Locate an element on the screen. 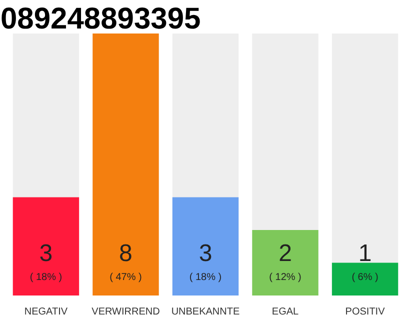 The image size is (410, 320). x-tick-label: UNBEKANNTE is located at coordinates (205, 312).